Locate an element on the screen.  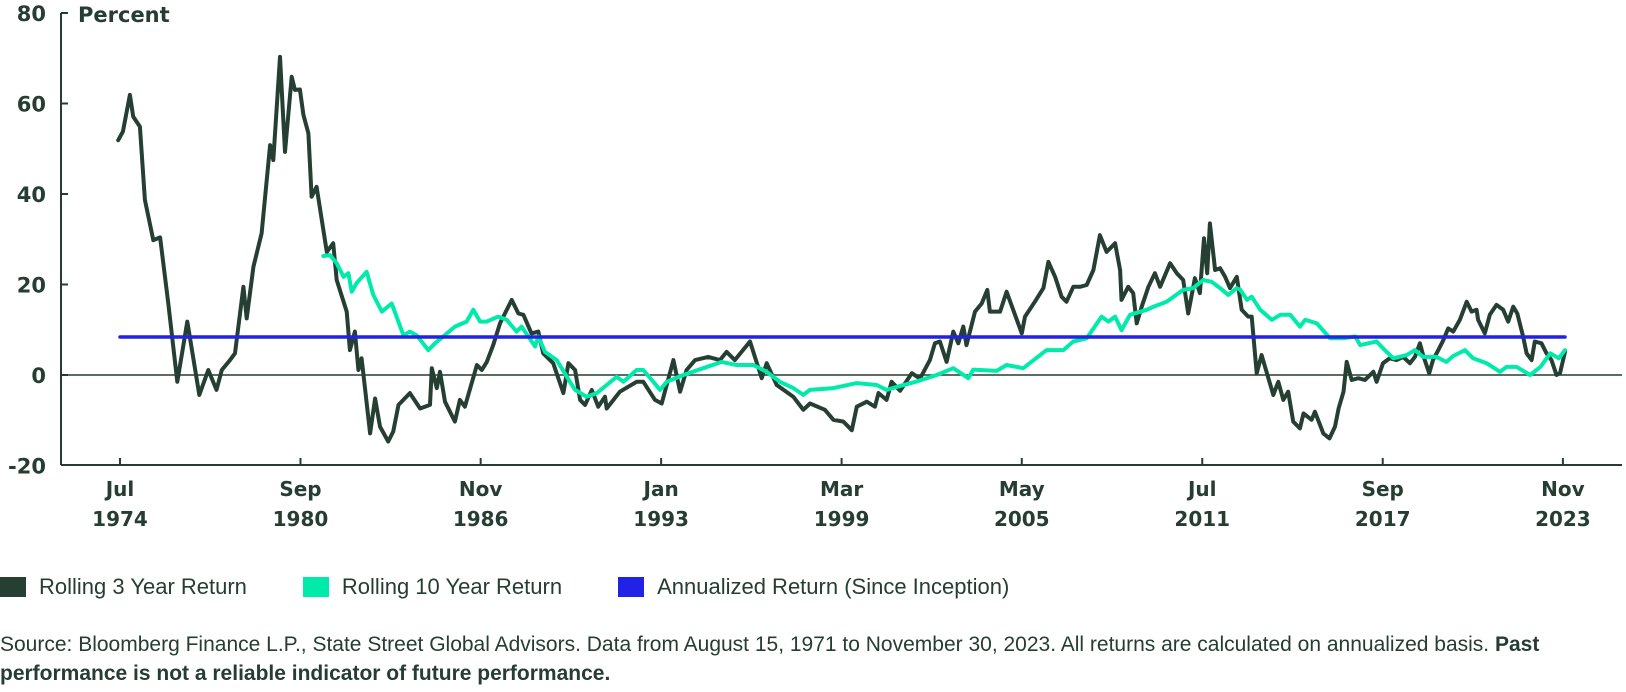
legend-item-annualized-return: Annualized Return (Since Inception) is located at coordinates (813, 587).